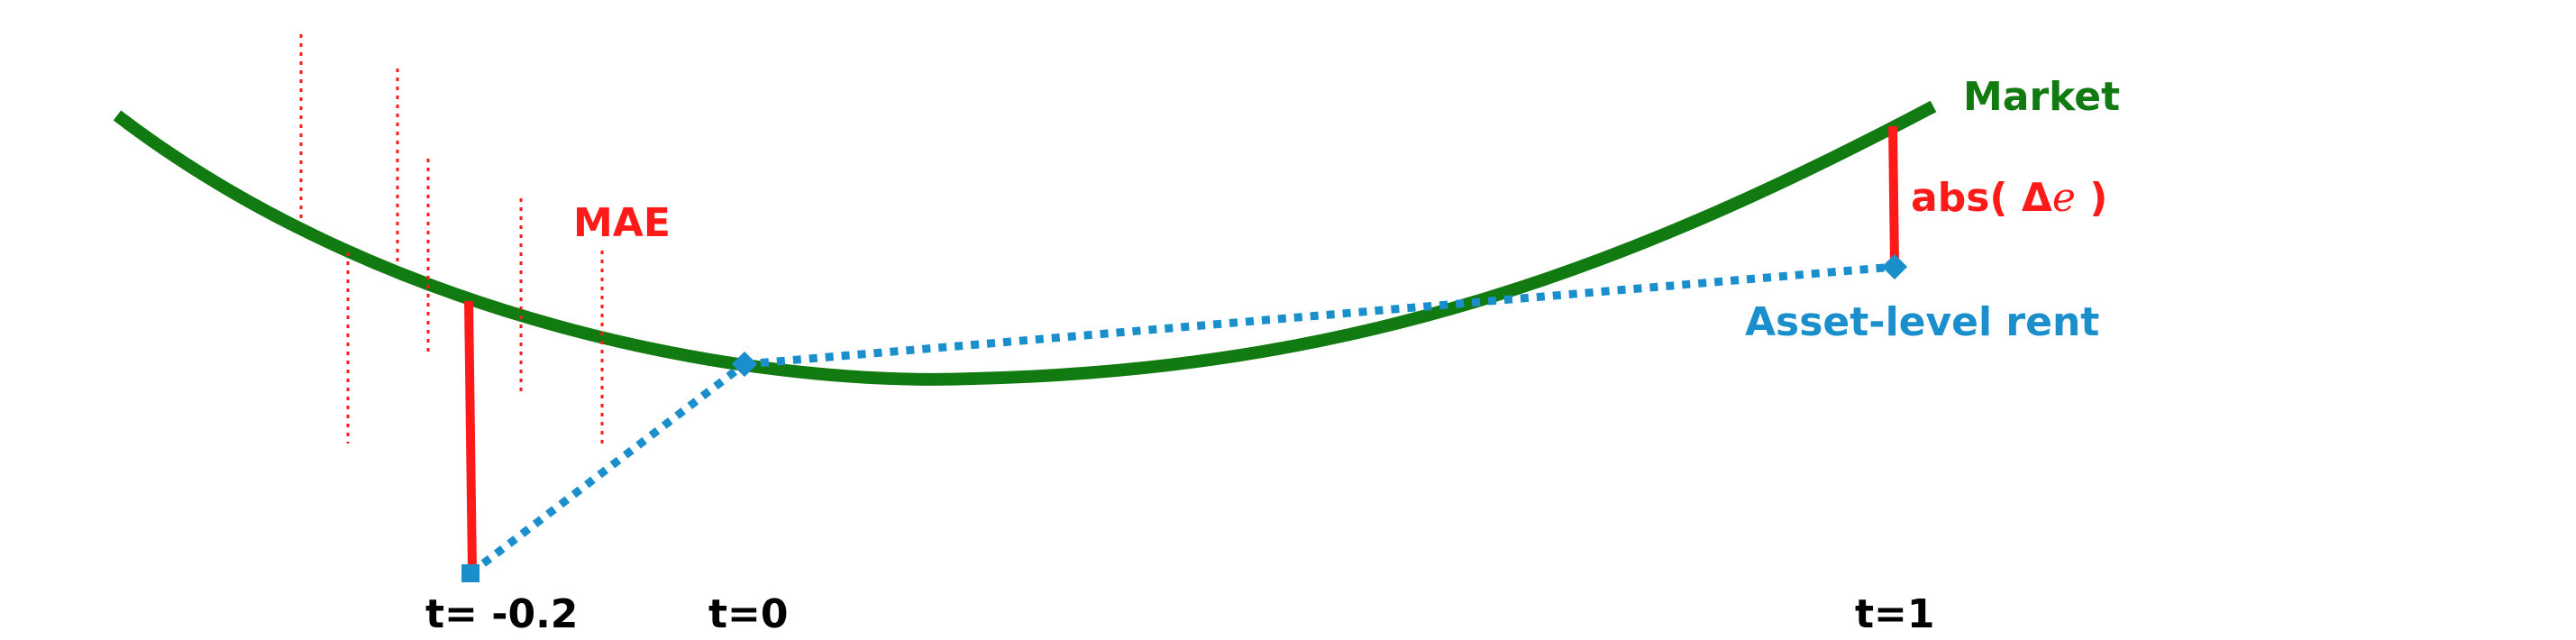 The image size is (2576, 640). I want to click on abs-delta-e-label: abs( Δe ), so click(2009, 198).